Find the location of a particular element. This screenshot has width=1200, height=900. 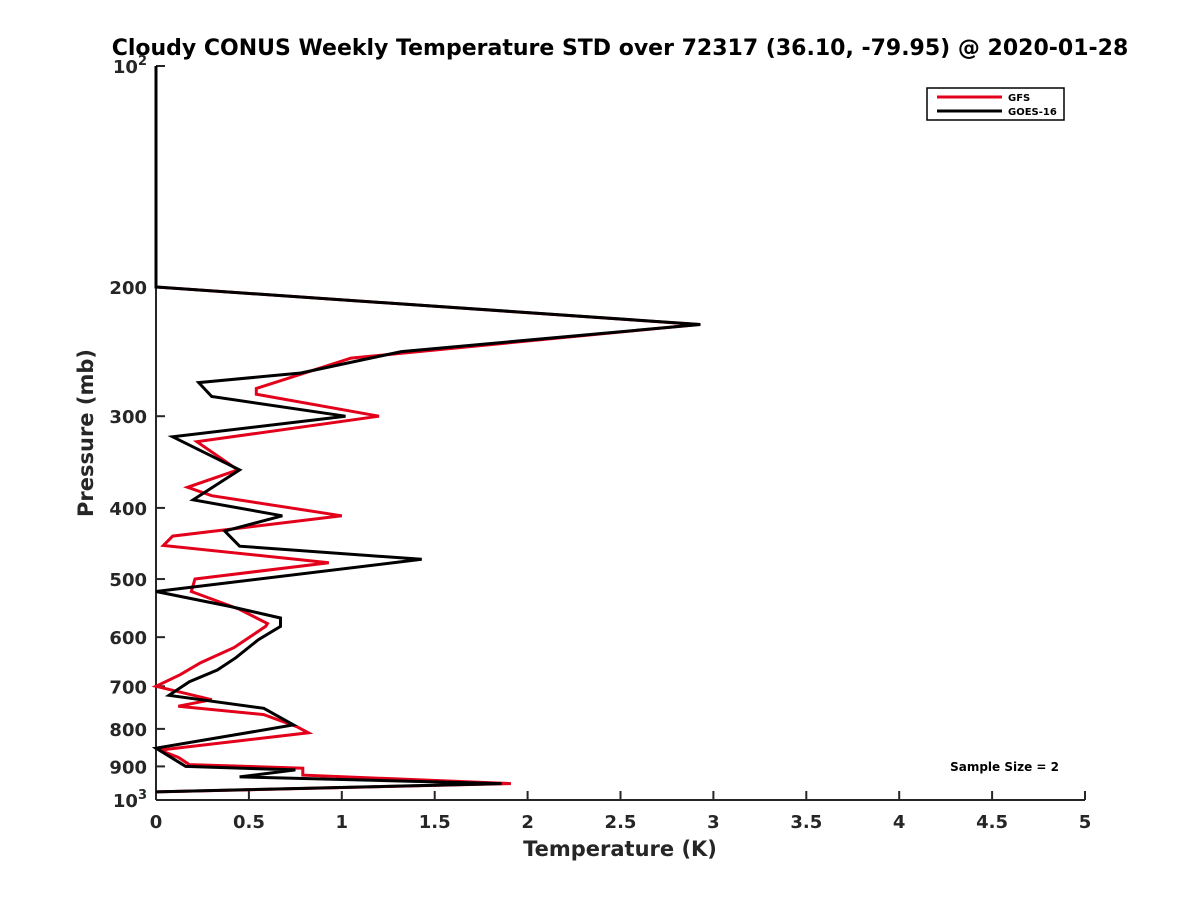

x-ticks: 0 0.5 1 1.5 2 2.5 3 3.5 4 4.5 5 is located at coordinates (621, 812).